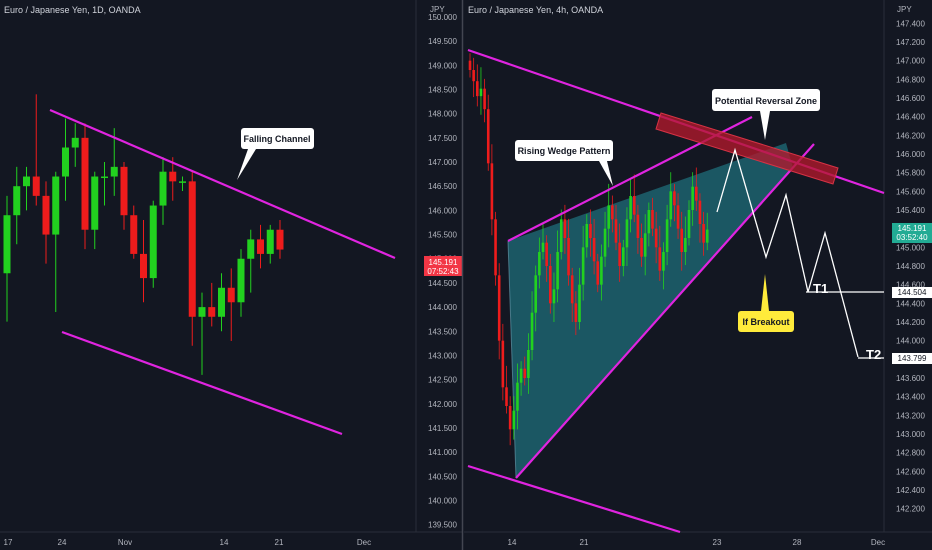 Image resolution: width=932 pixels, height=550 pixels. What do you see at coordinates (797, 542) in the screenshot?
I see `right-x-tick: 28` at bounding box center [797, 542].